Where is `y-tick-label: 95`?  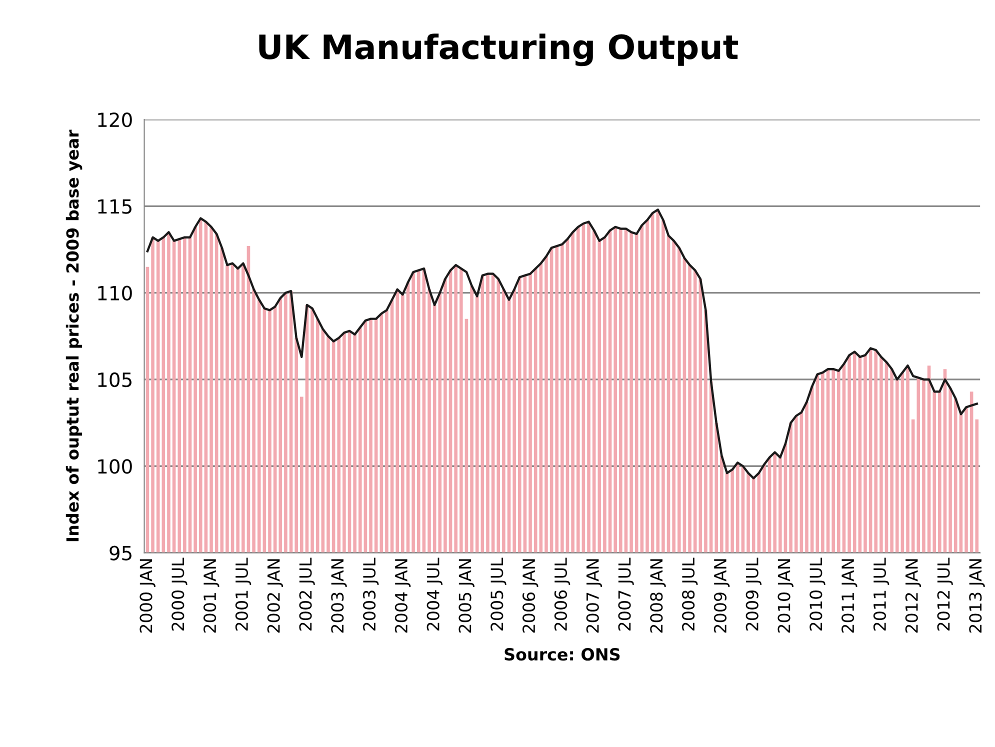
y-tick-label: 95 is located at coordinates (121, 553).